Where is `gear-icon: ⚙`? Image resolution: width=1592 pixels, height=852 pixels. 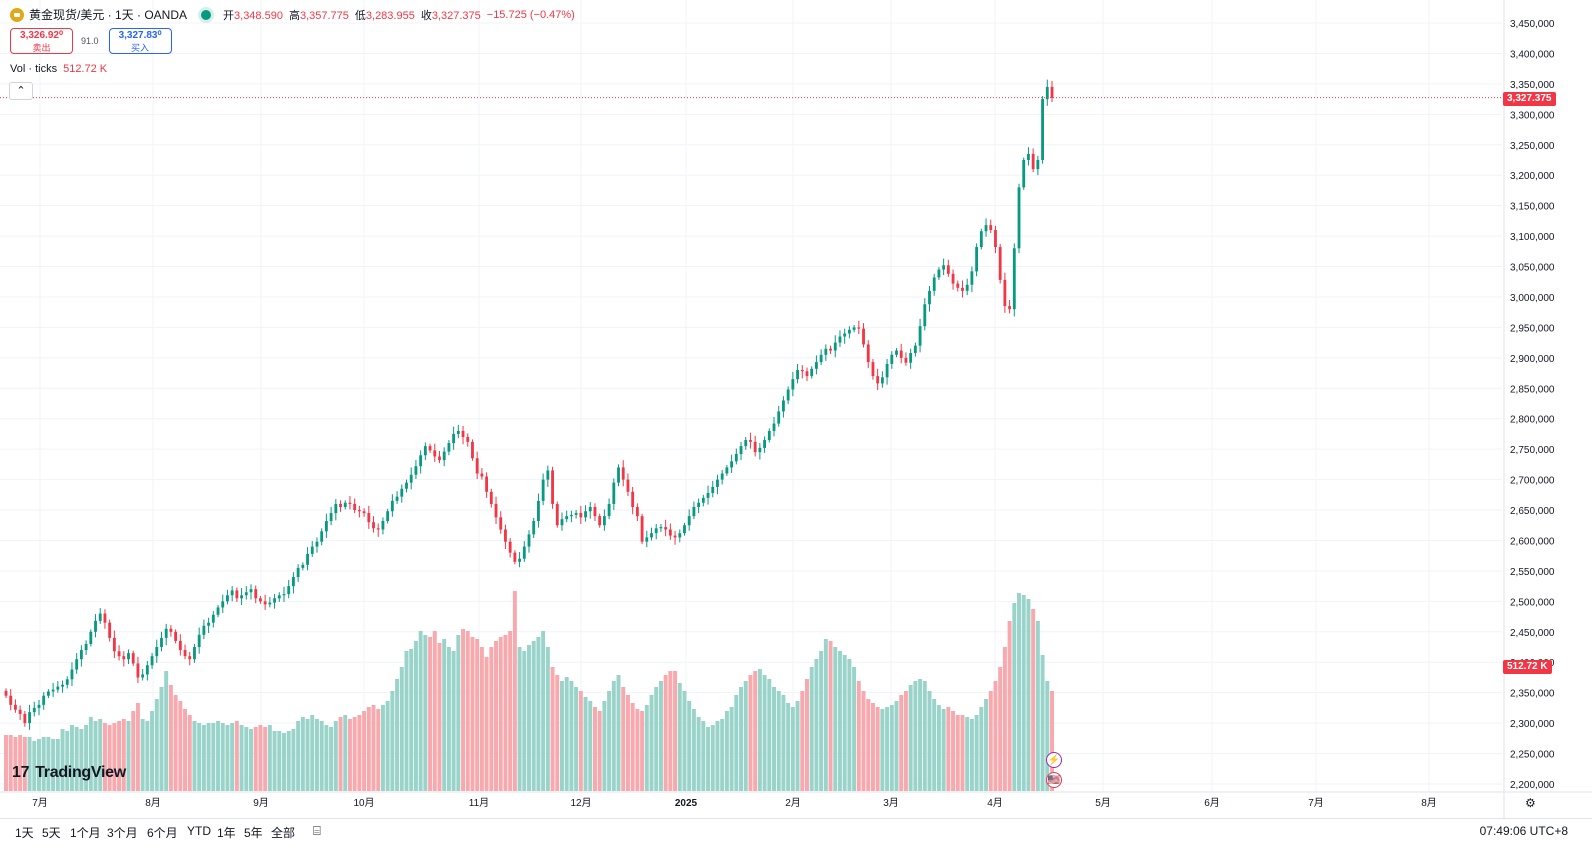
gear-icon: ⚙ is located at coordinates (1530, 803).